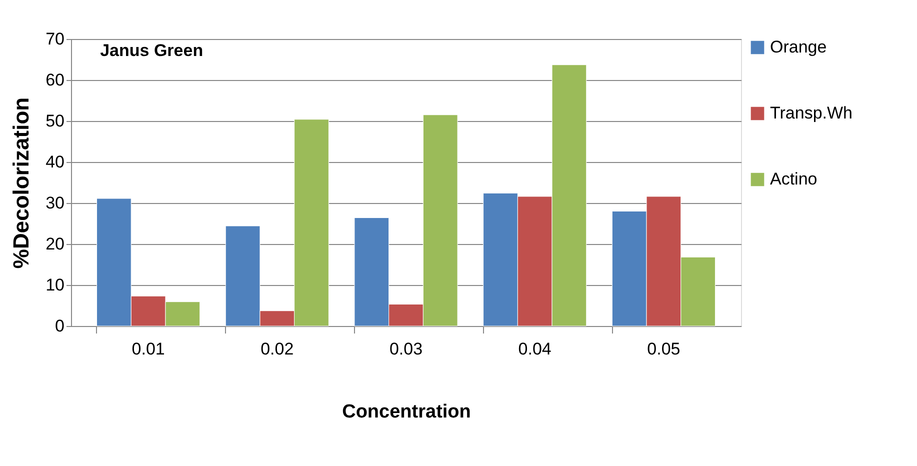 Image resolution: width=917 pixels, height=466 pixels. What do you see at coordinates (811, 113) in the screenshot?
I see `legend-label: Transp.Wh` at bounding box center [811, 113].